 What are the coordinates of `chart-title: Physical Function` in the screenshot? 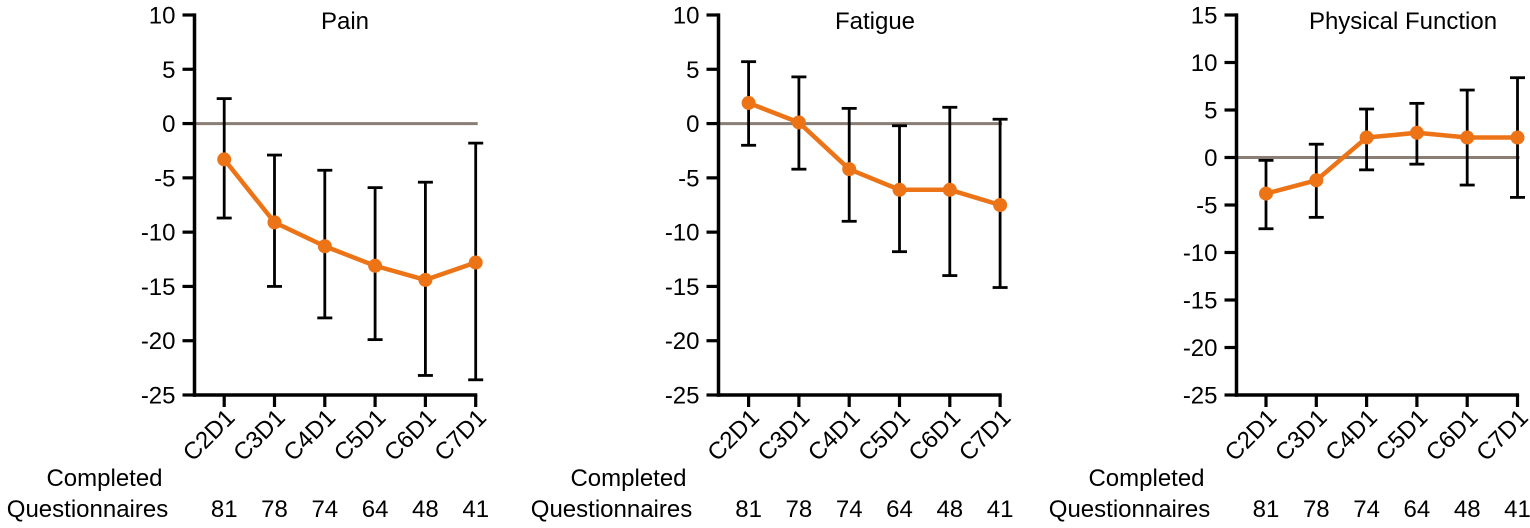 It's located at (1403, 21).